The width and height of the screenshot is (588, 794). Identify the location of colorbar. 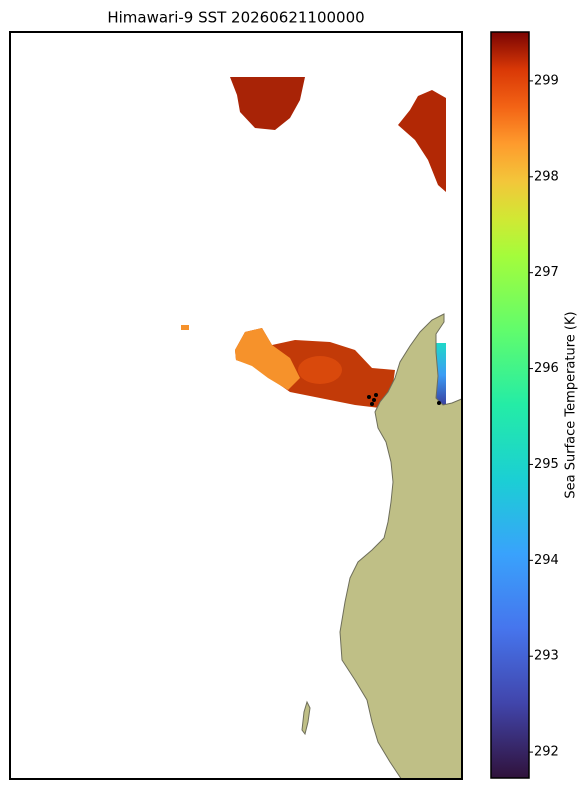
(510, 405).